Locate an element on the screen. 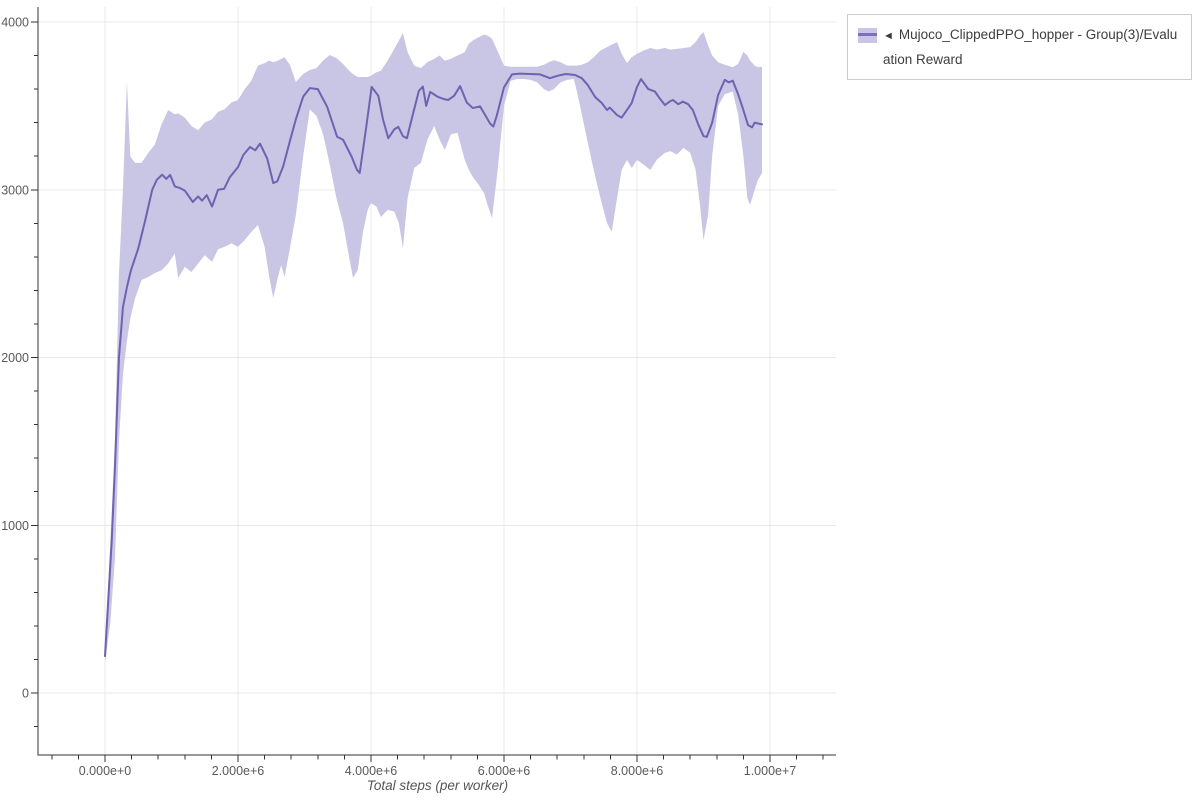  x-tick-label: 2.000e+6 is located at coordinates (238, 771).